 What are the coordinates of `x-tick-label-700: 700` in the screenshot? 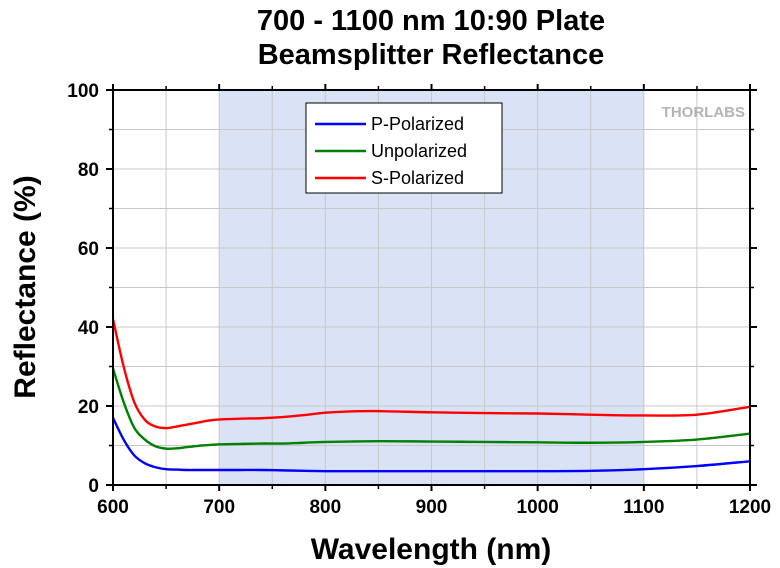 It's located at (219, 507).